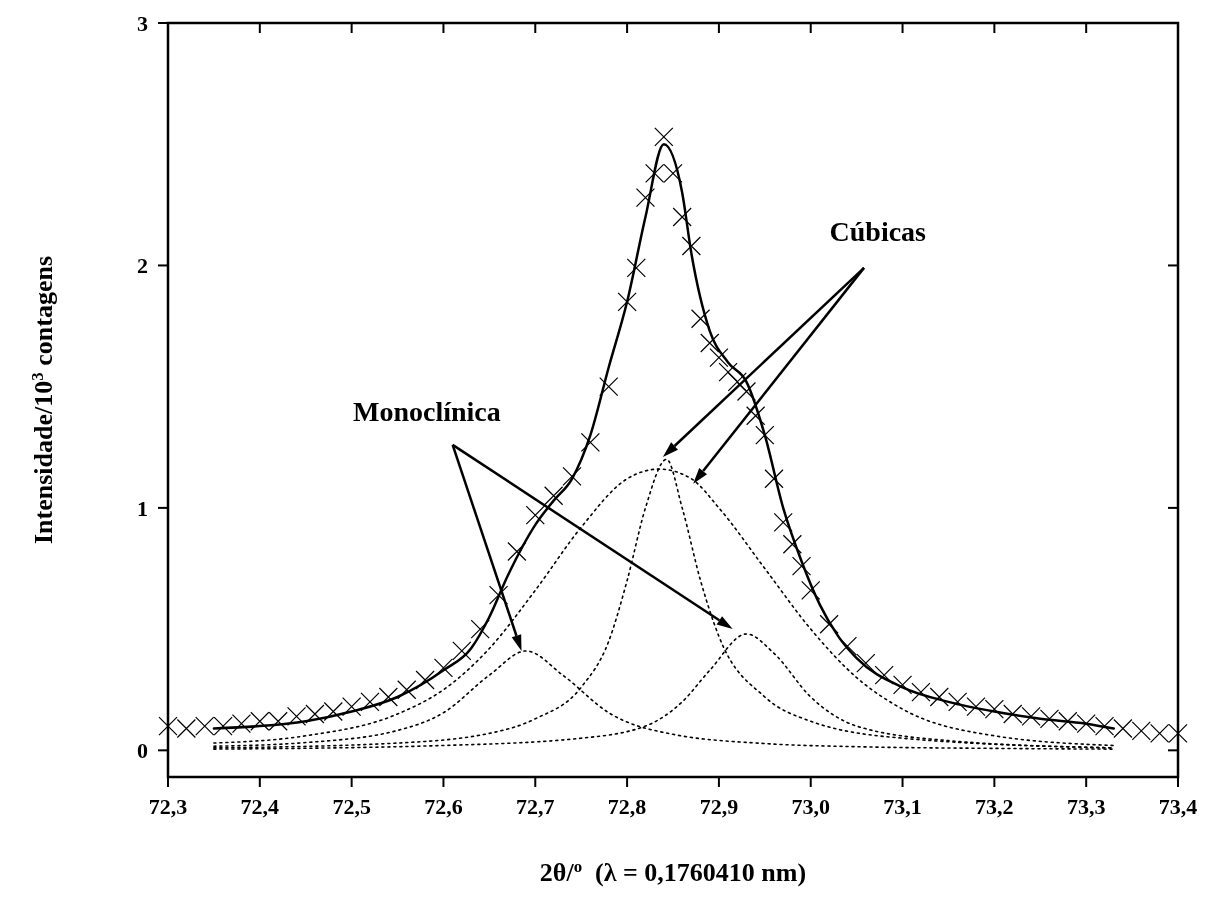  What do you see at coordinates (142, 751) in the screenshot?
I see `y-tick-label: 0` at bounding box center [142, 751].